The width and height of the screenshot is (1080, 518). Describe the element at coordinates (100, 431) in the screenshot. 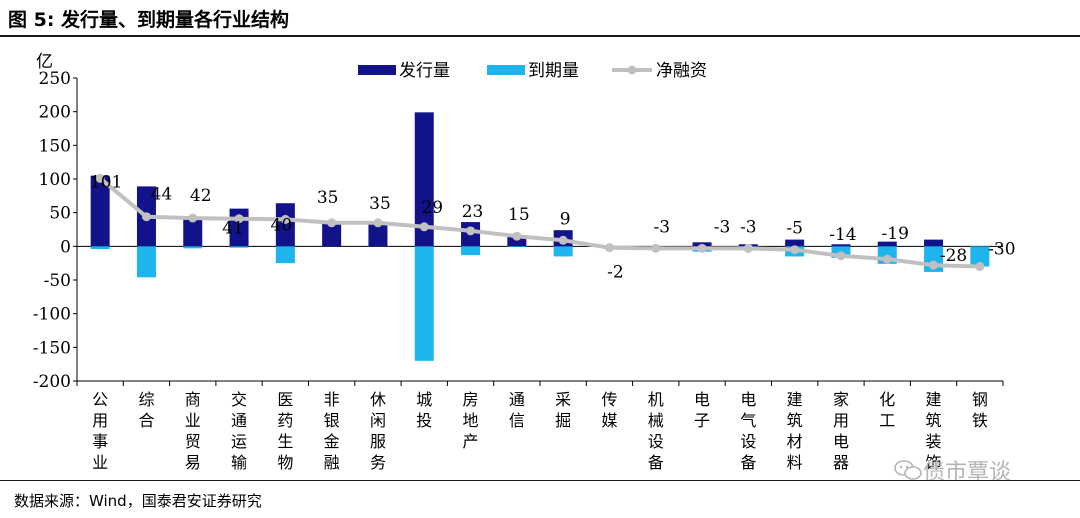

I see `x-category-label: 公用事业` at that location.